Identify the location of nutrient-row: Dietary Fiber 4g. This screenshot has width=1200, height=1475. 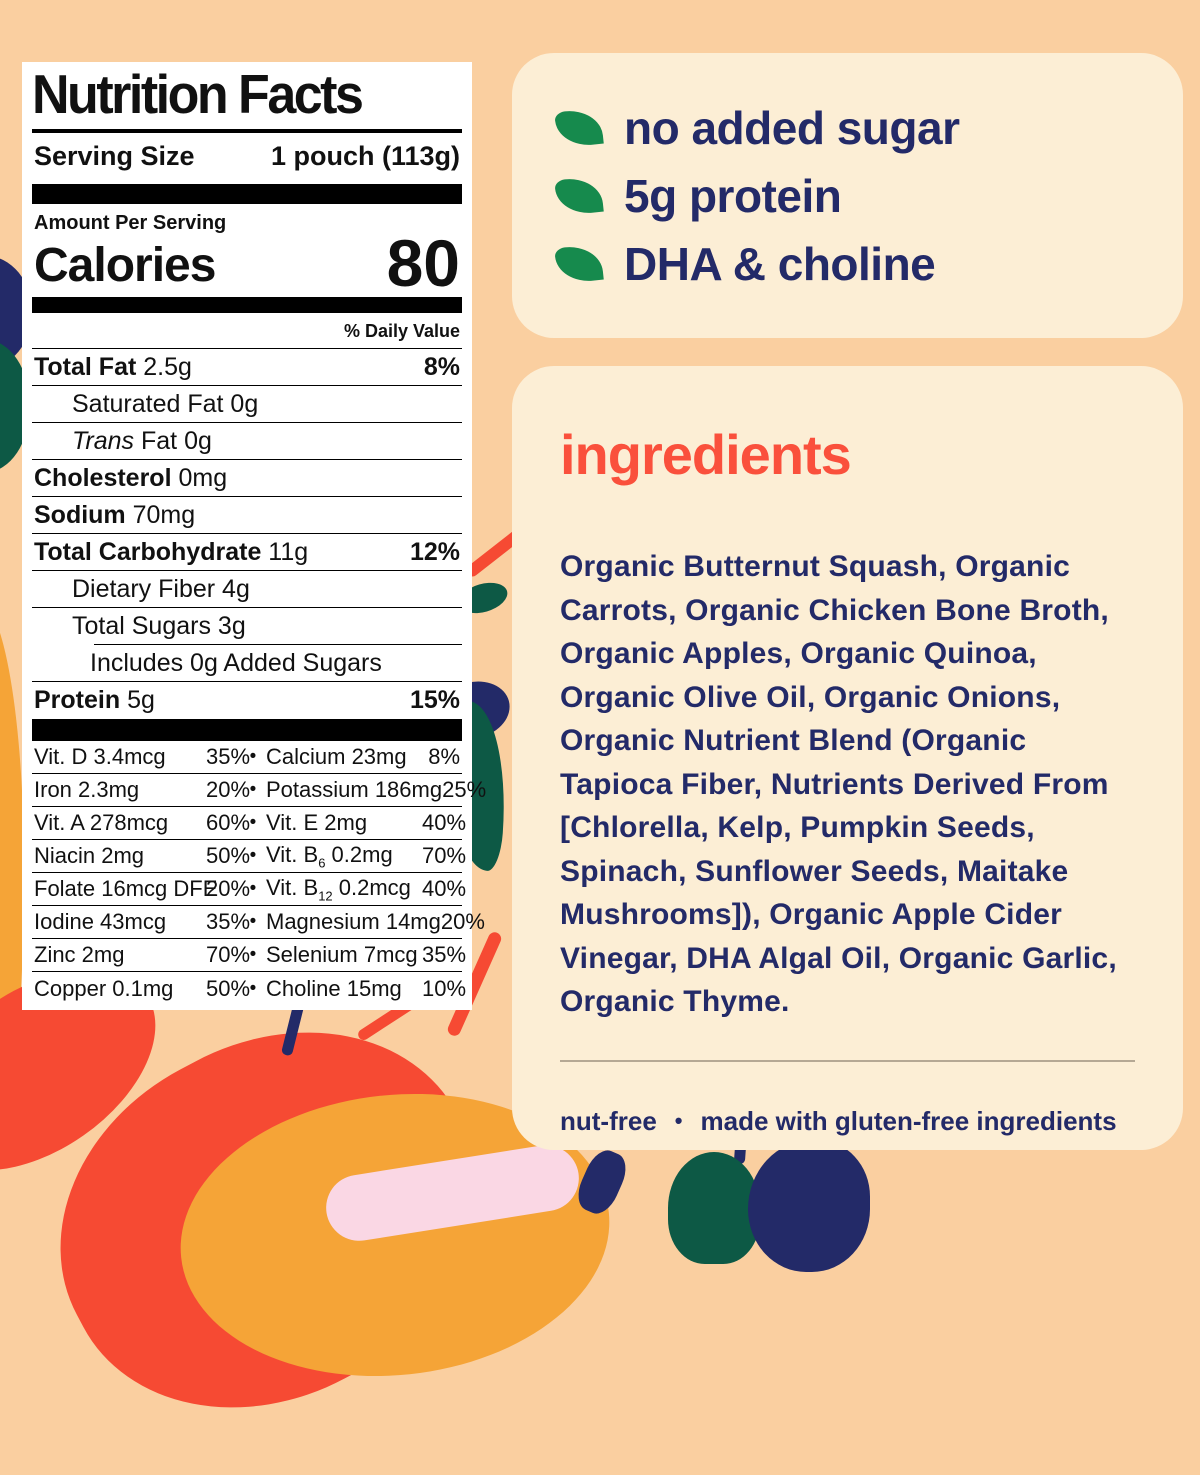
(247, 590).